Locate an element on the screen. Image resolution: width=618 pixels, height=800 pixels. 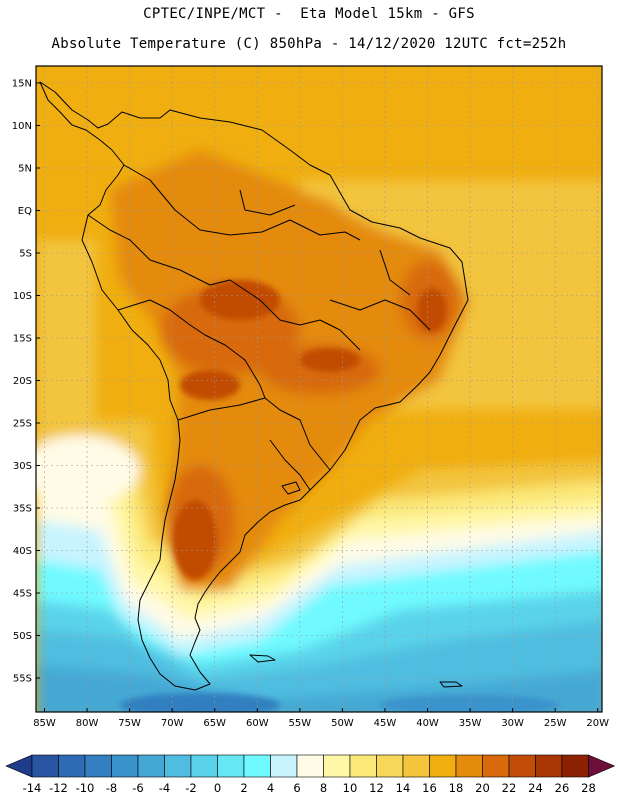
lat-label: 15N is located at coordinates (22, 84).